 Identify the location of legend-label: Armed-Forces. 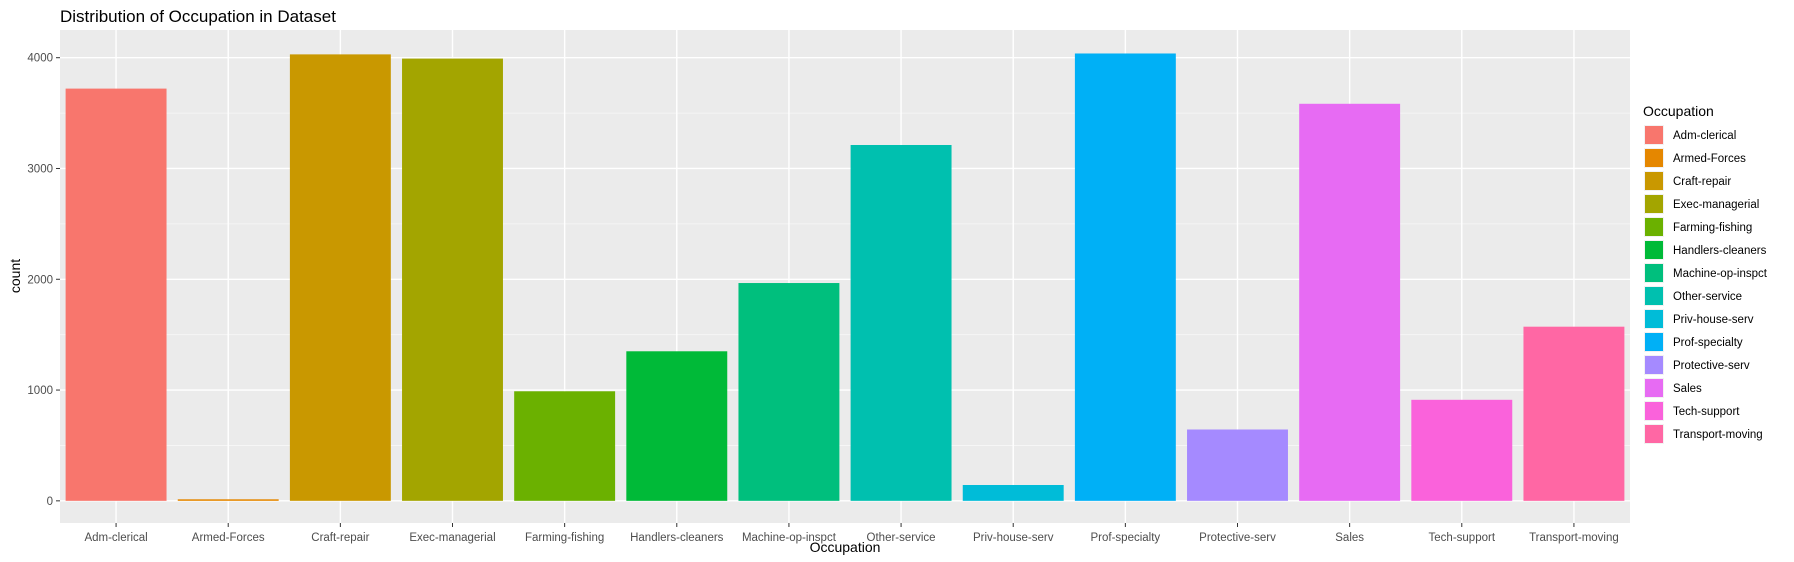
(1709, 159).